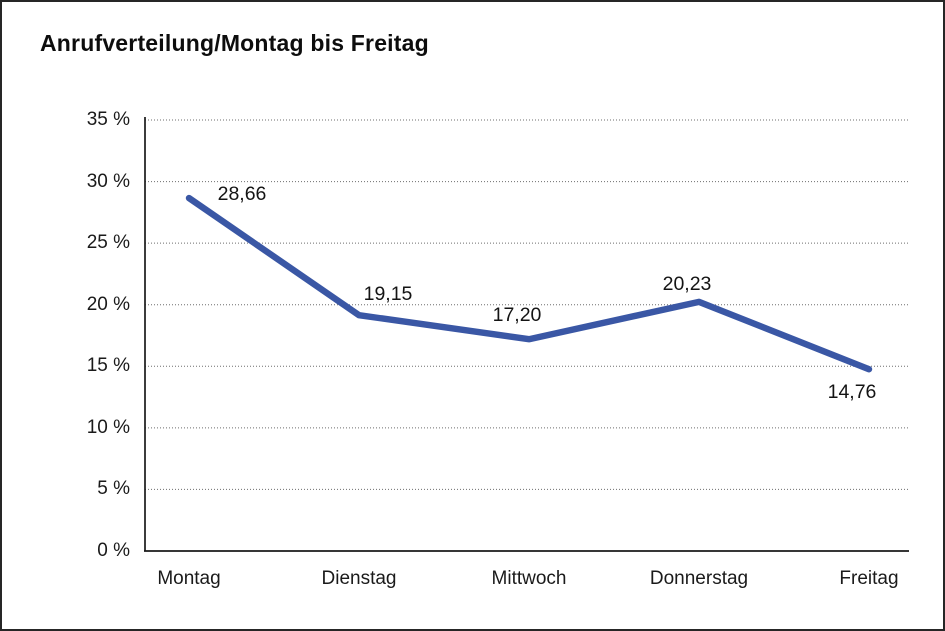 This screenshot has height=631, width=945. I want to click on y-axis-tick-label: 35 %, so click(108, 119).